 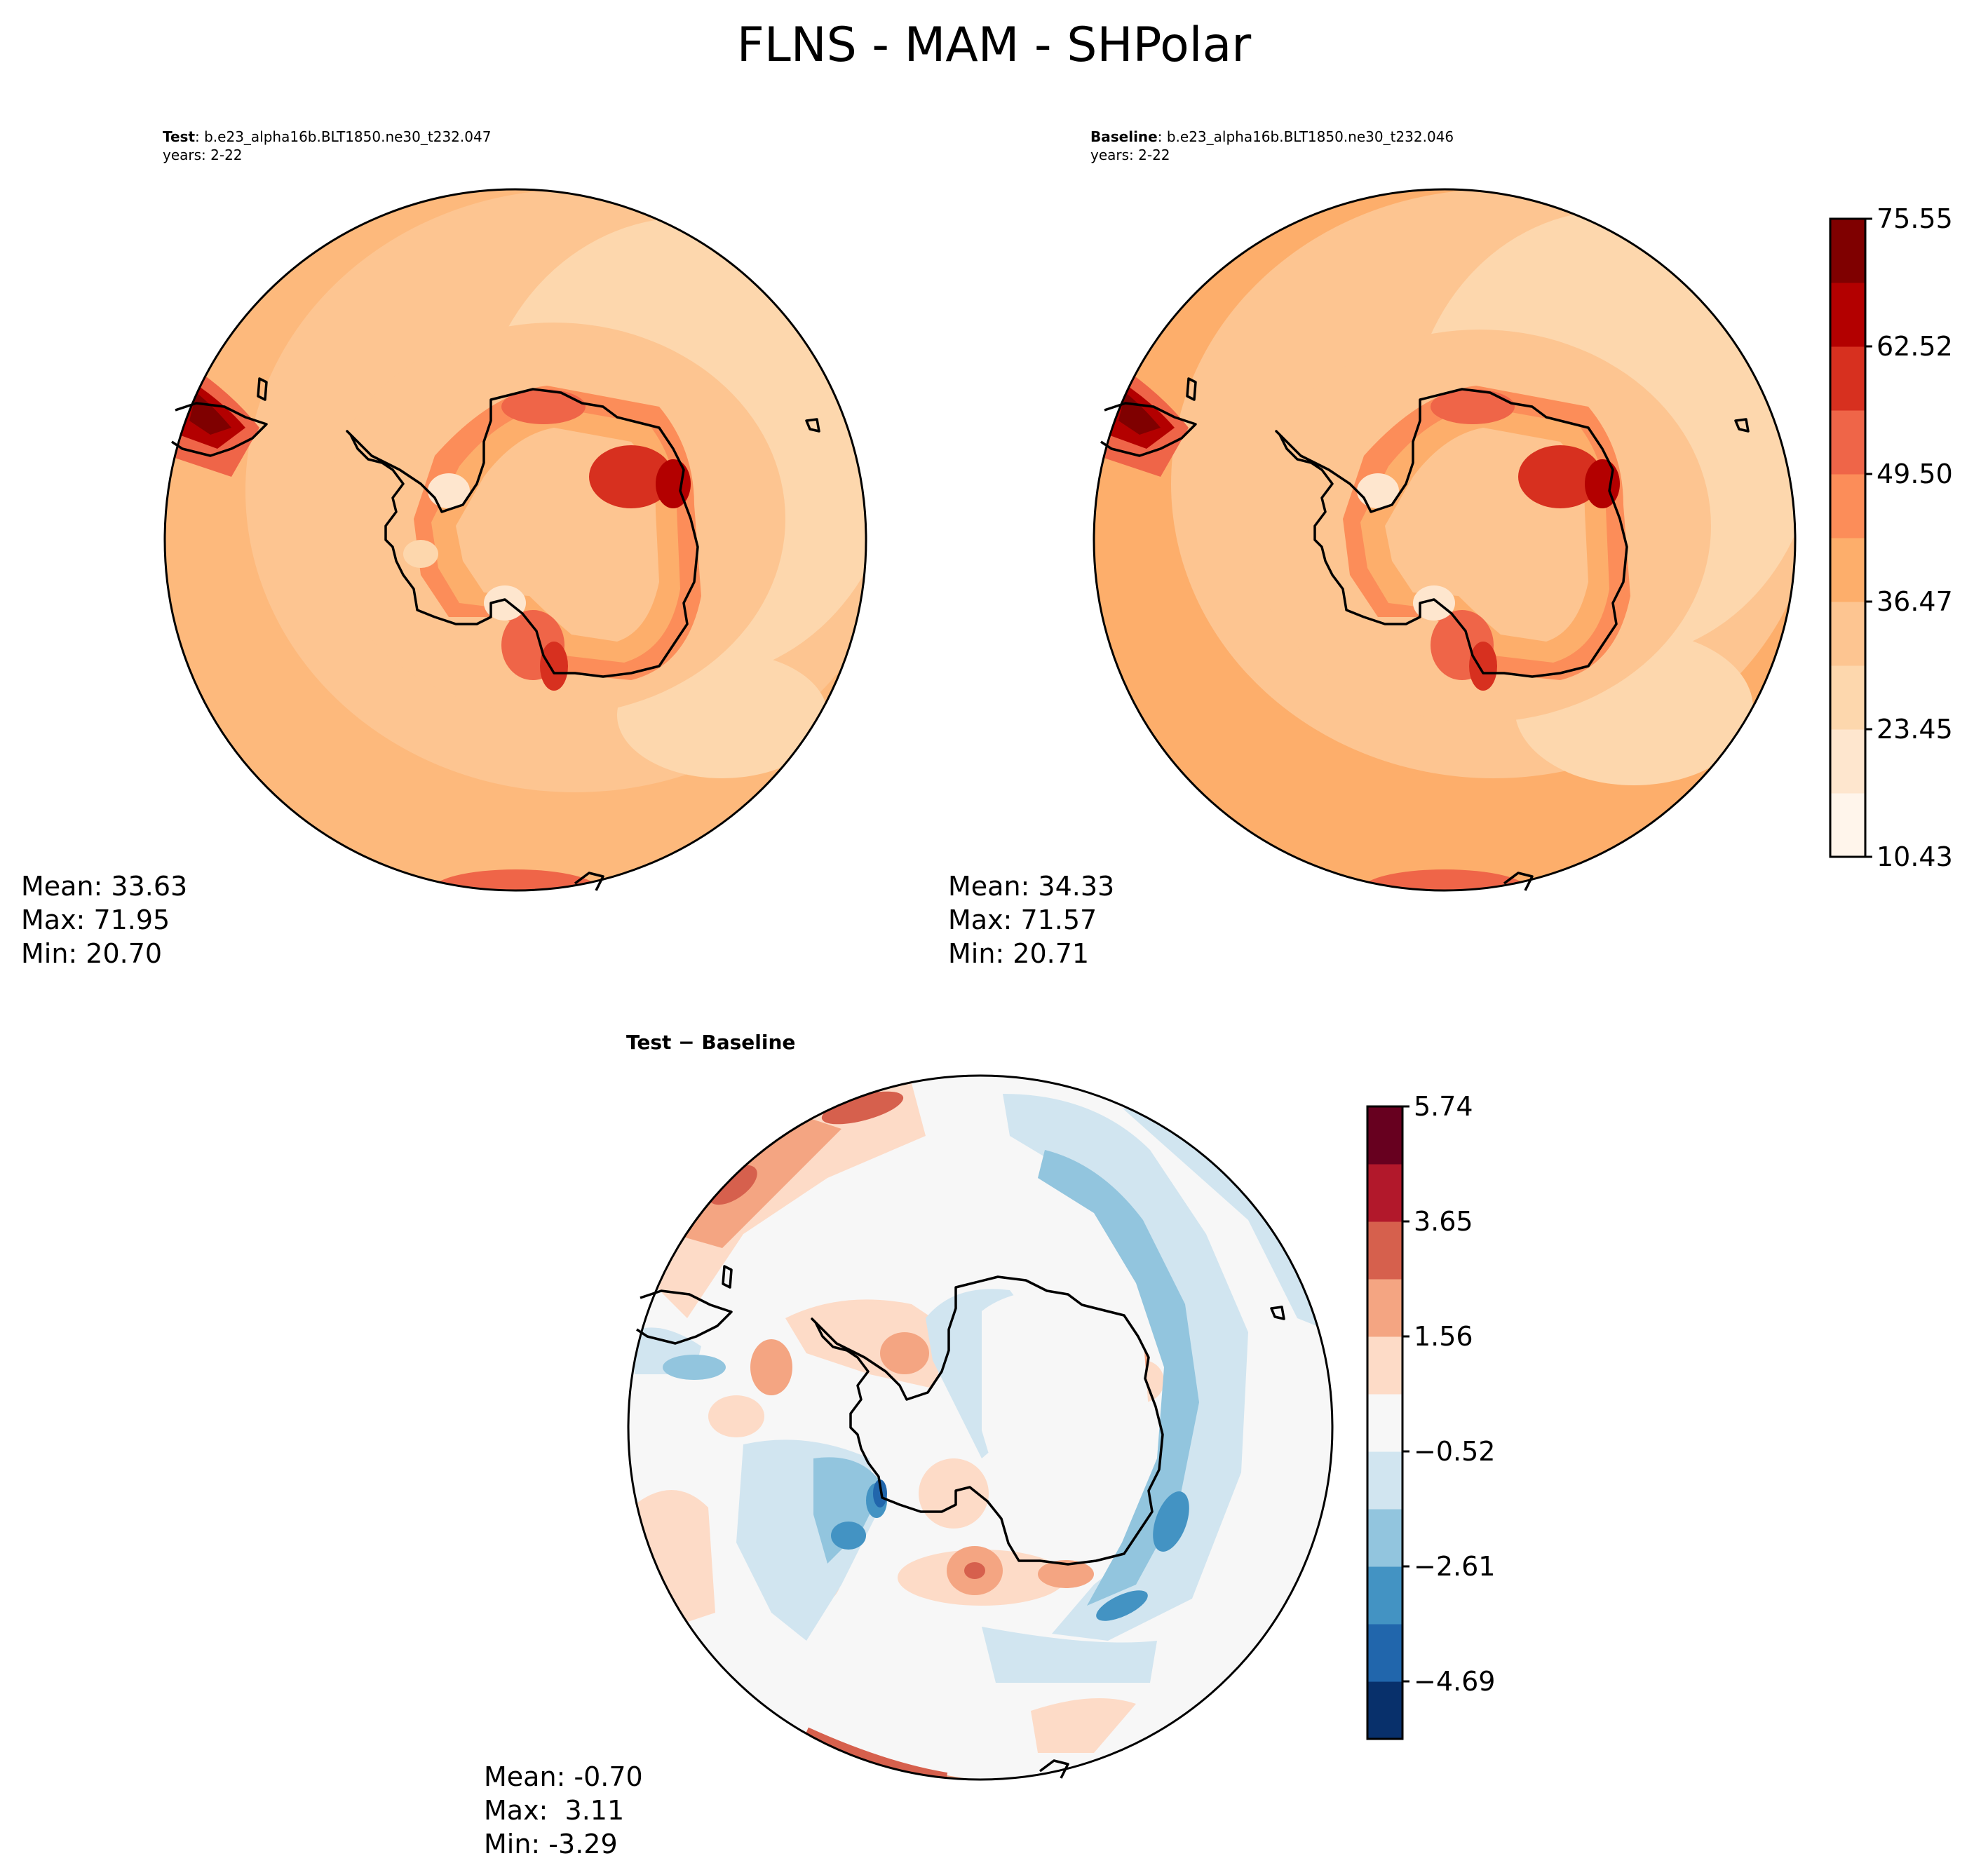 I want to click on diff-map, so click(x=980, y=1428).